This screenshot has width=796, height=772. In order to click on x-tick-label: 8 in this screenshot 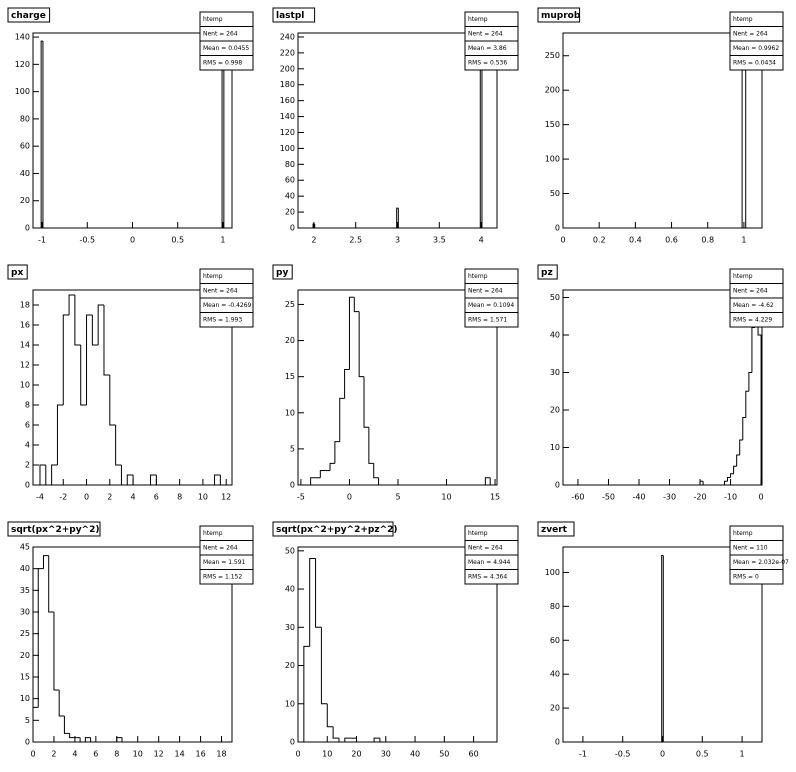, I will do `click(179, 497)`.